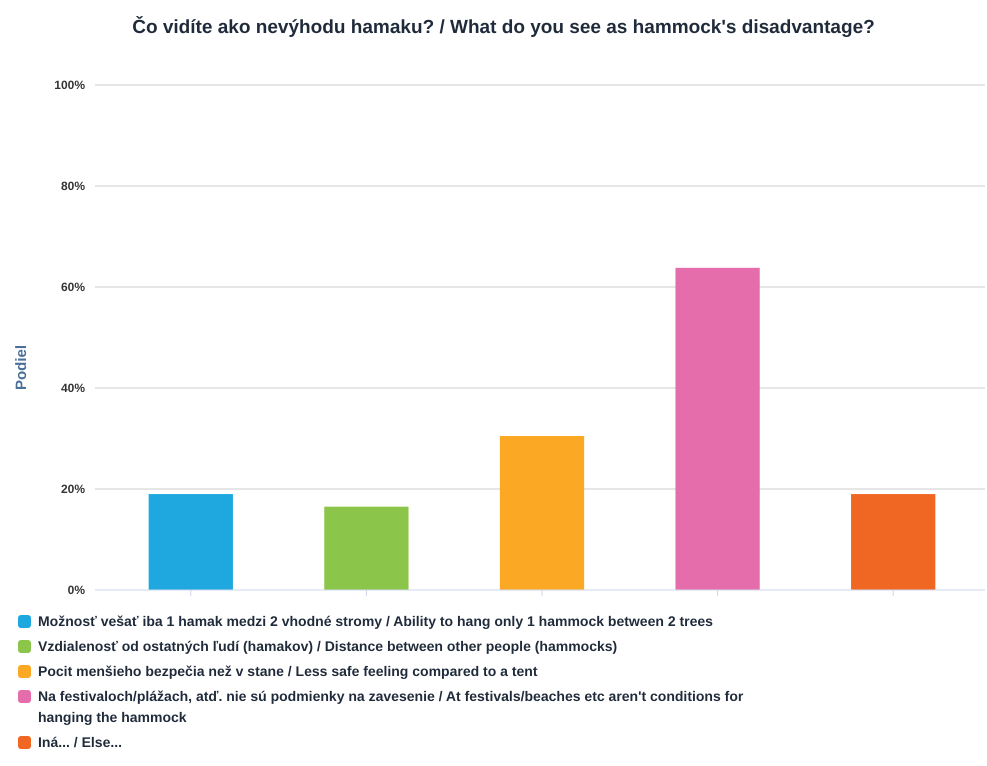  Describe the element at coordinates (73, 186) in the screenshot. I see `y-tick-label: 80%` at that location.